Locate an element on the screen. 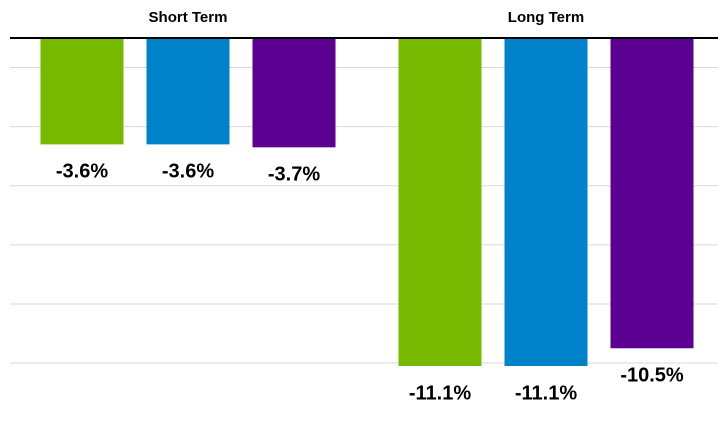  category-label: Long Term is located at coordinates (546, 17).